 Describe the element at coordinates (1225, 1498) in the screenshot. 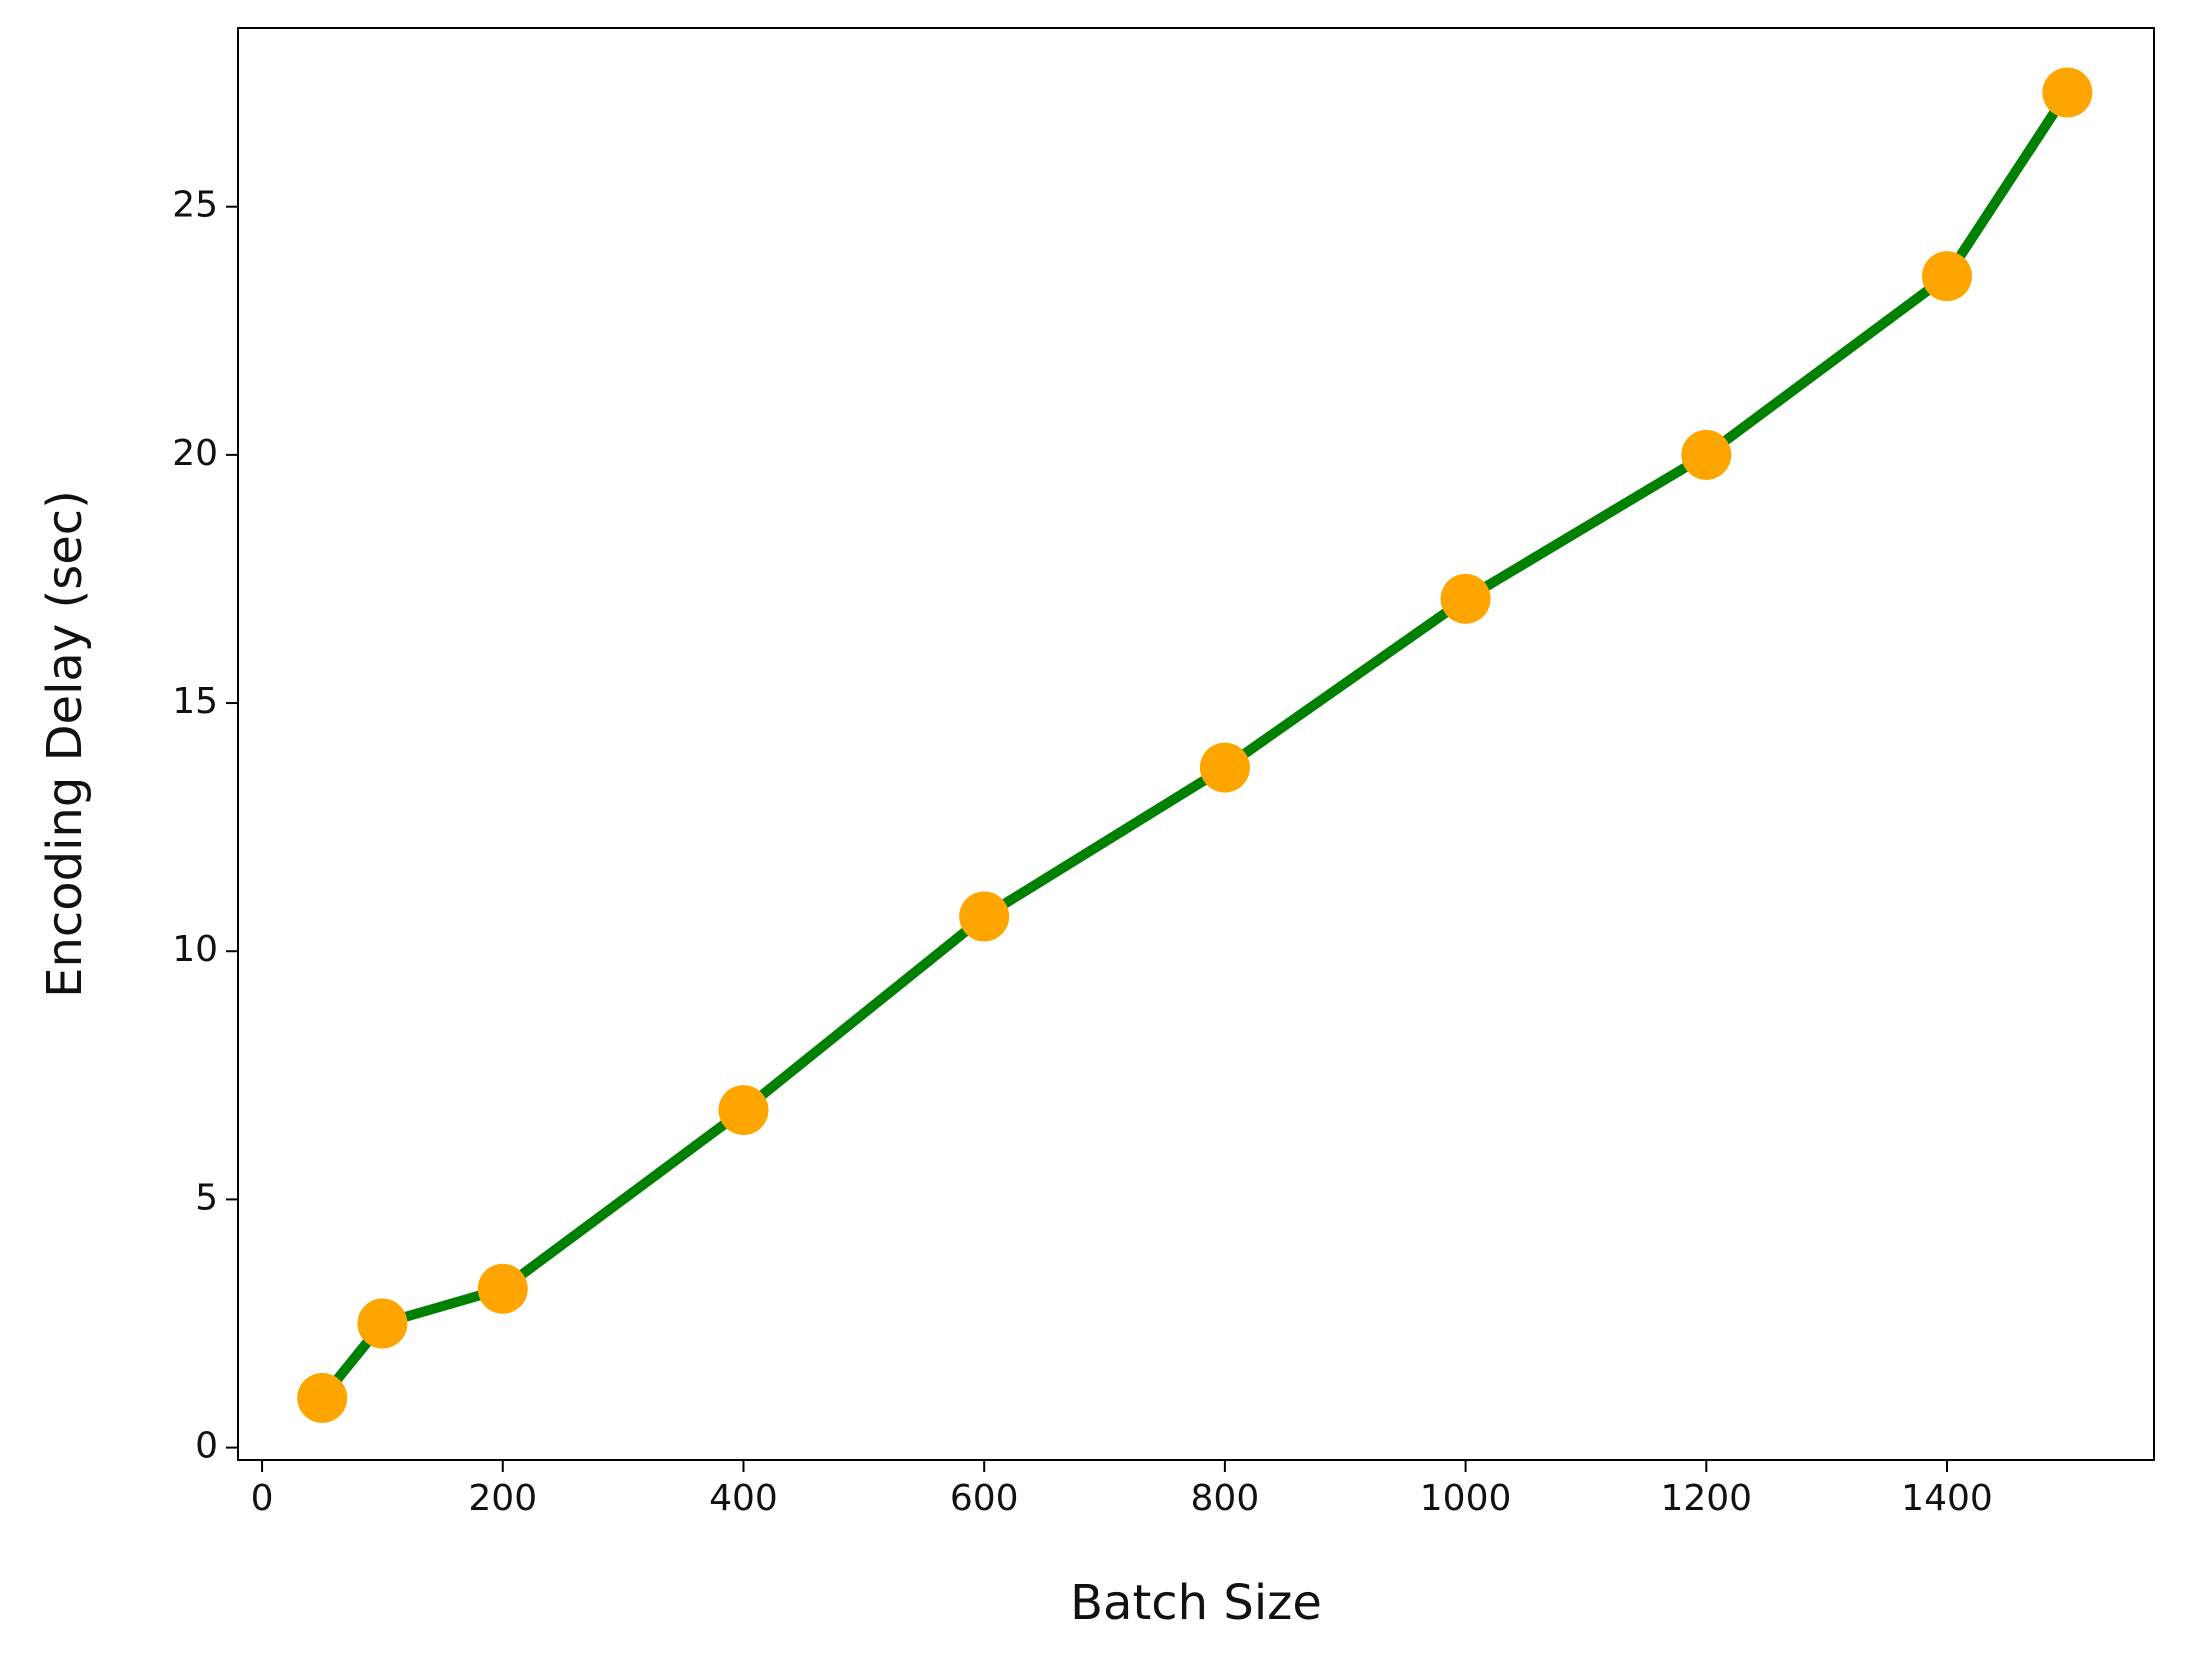

I see `x-tick-label: 800` at that location.